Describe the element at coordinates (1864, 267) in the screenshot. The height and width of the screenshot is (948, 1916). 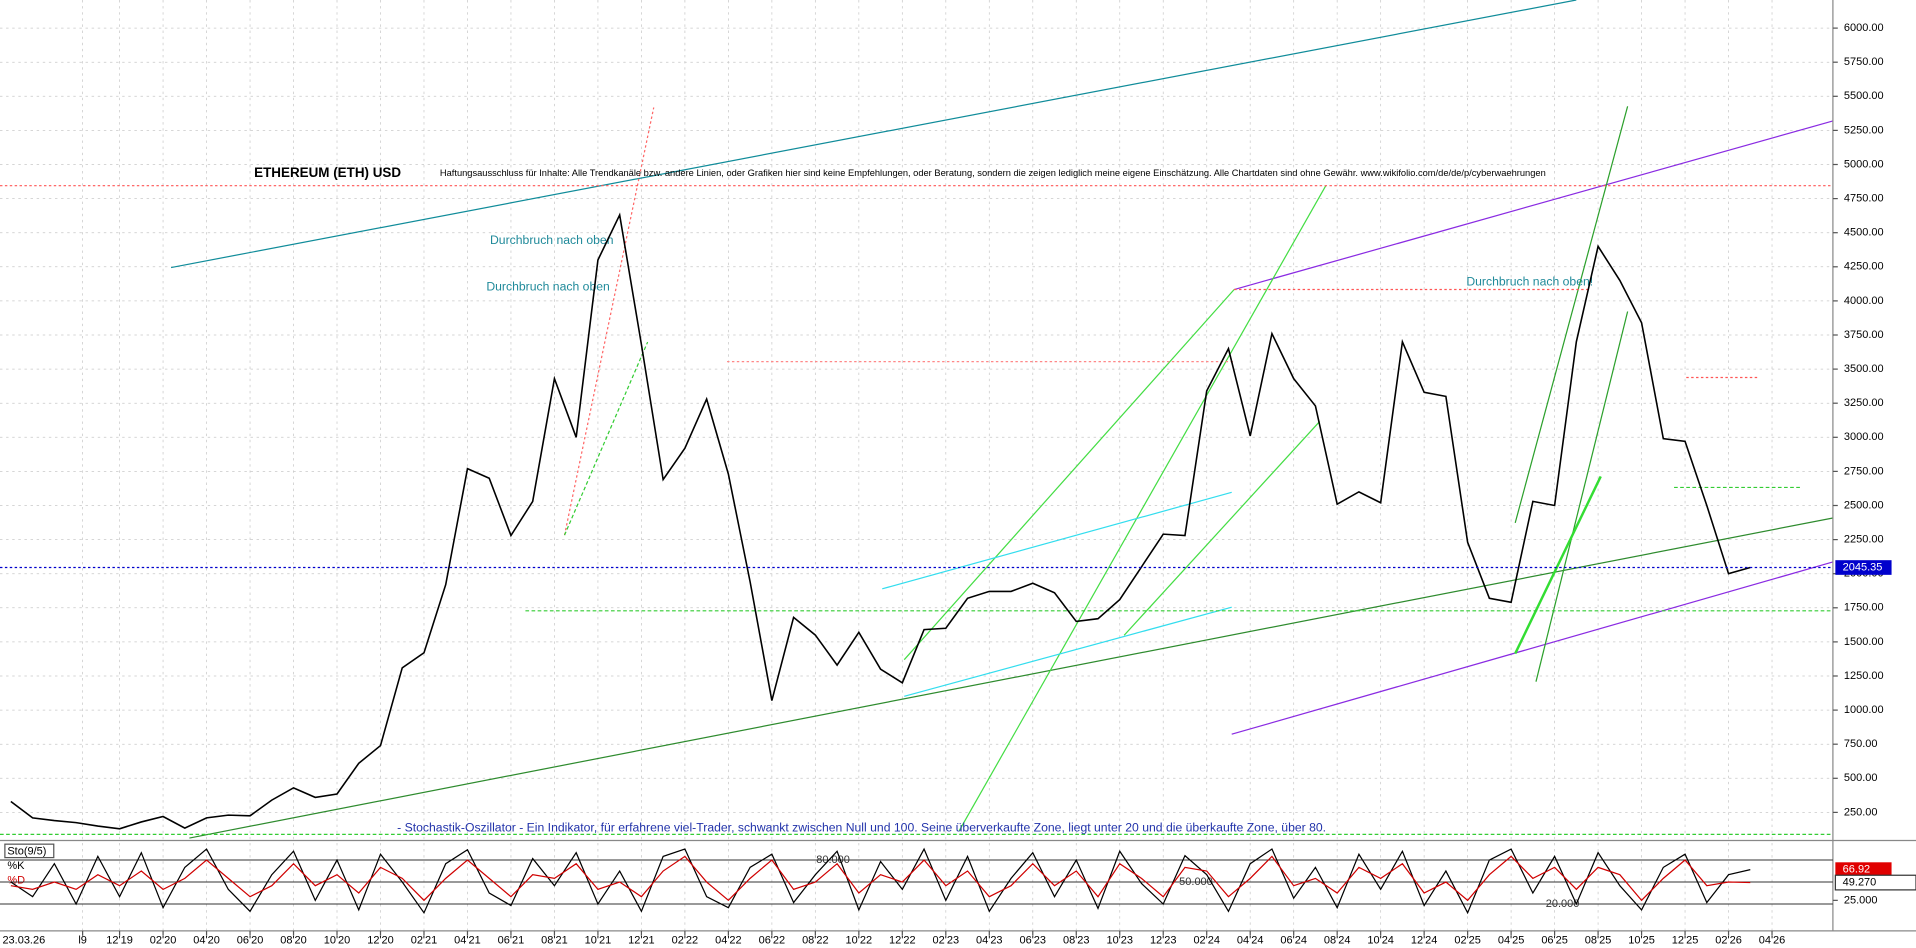
I see `y-tick-label: 4250.00` at that location.